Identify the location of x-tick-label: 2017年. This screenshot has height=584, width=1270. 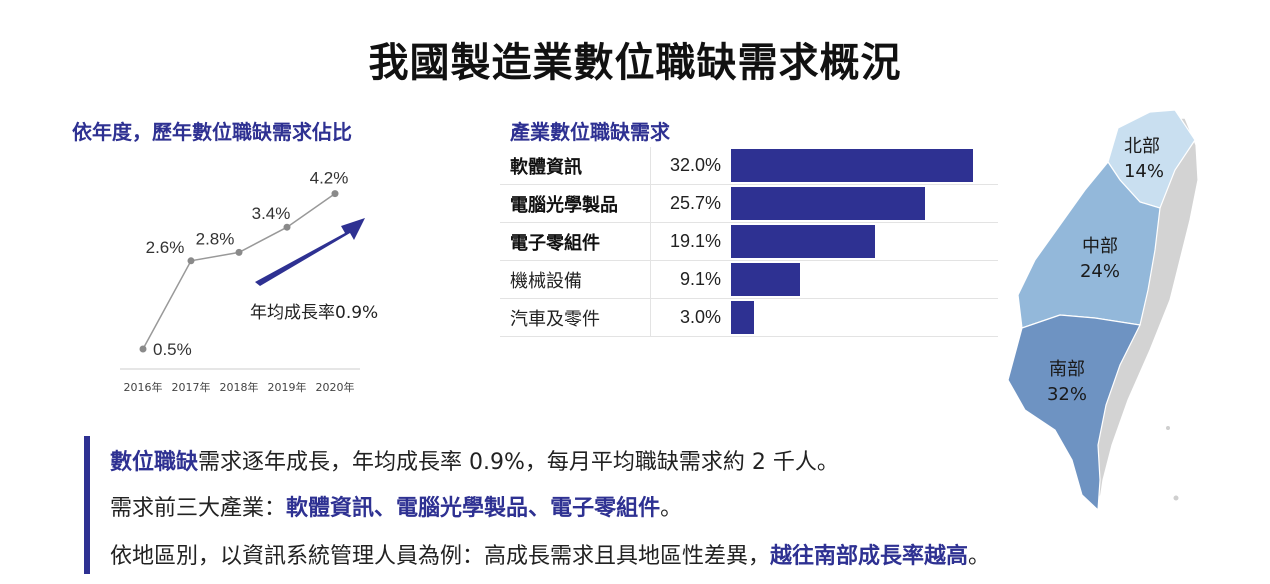
(191, 387).